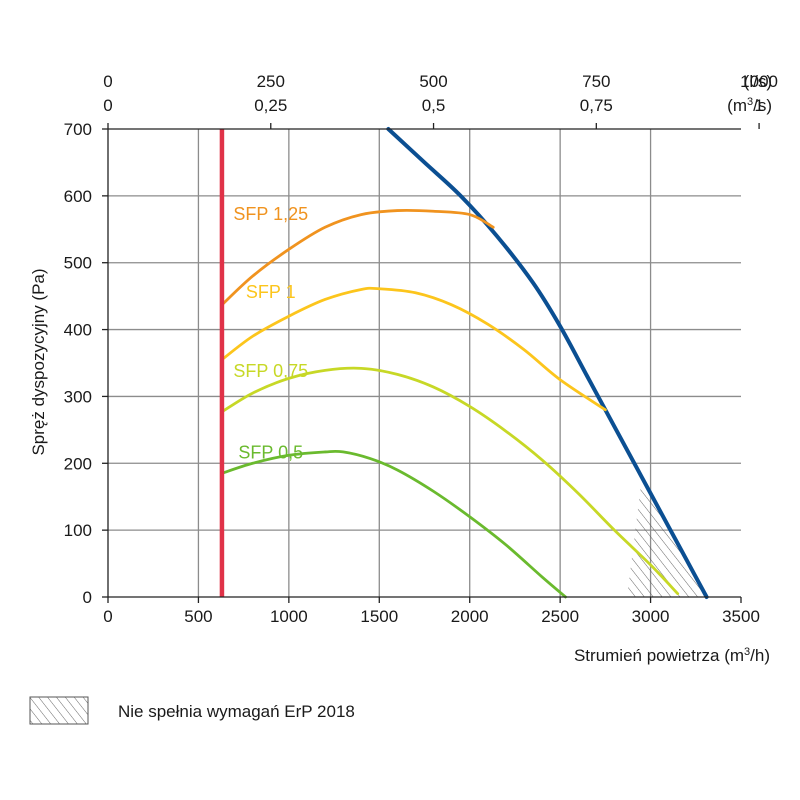 This screenshot has height=800, width=800. I want to click on top-axis-m3s-ticks: 00,250,50,7511,251,51,75, so click(433, 105).